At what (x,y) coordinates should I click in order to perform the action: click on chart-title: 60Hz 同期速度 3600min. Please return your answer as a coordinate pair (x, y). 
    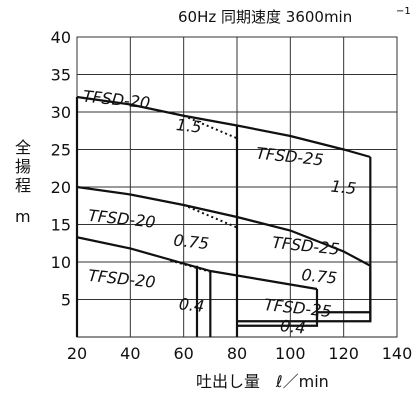
    Looking at the image, I should click on (265, 17).